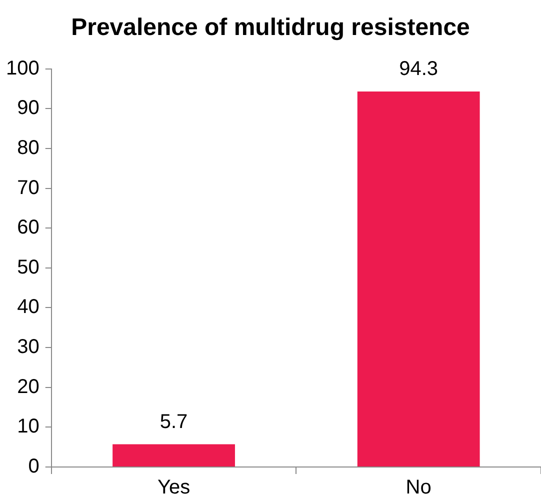 Image resolution: width=541 pixels, height=502 pixels. What do you see at coordinates (28, 347) in the screenshot?
I see `y-tick-label: 30` at bounding box center [28, 347].